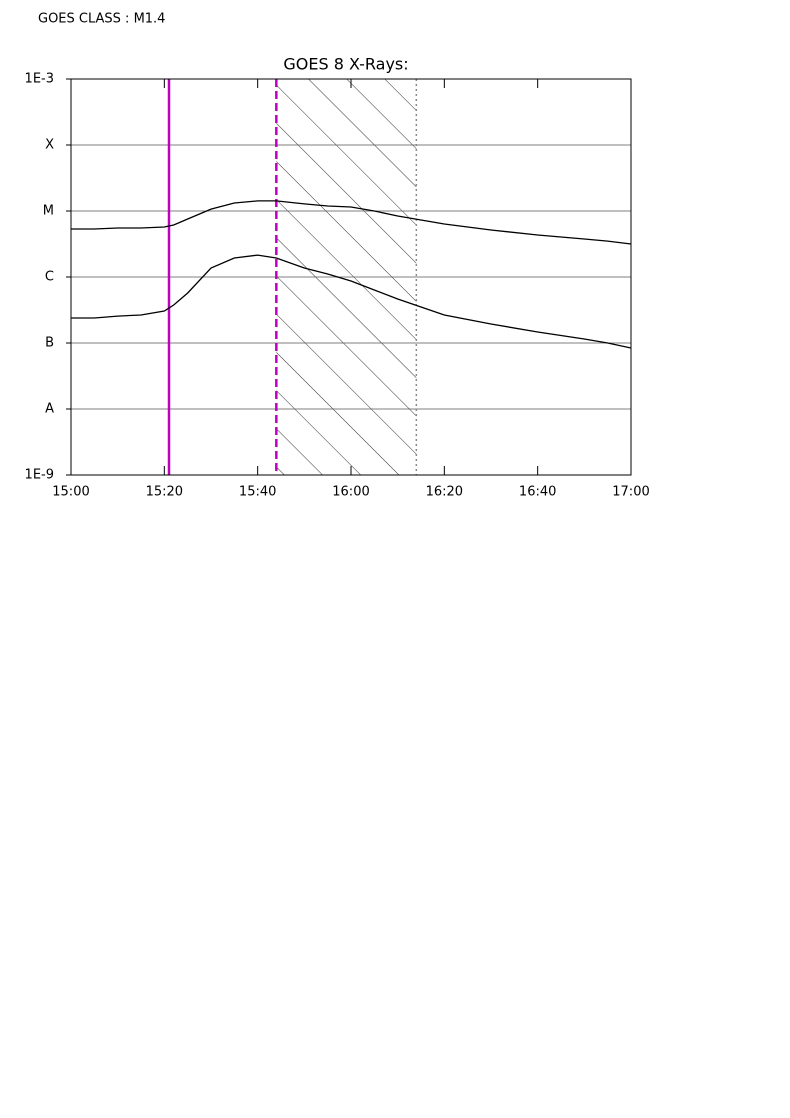 This screenshot has width=790, height=1118. I want to click on x-tick-label: 16:20, so click(444, 492).